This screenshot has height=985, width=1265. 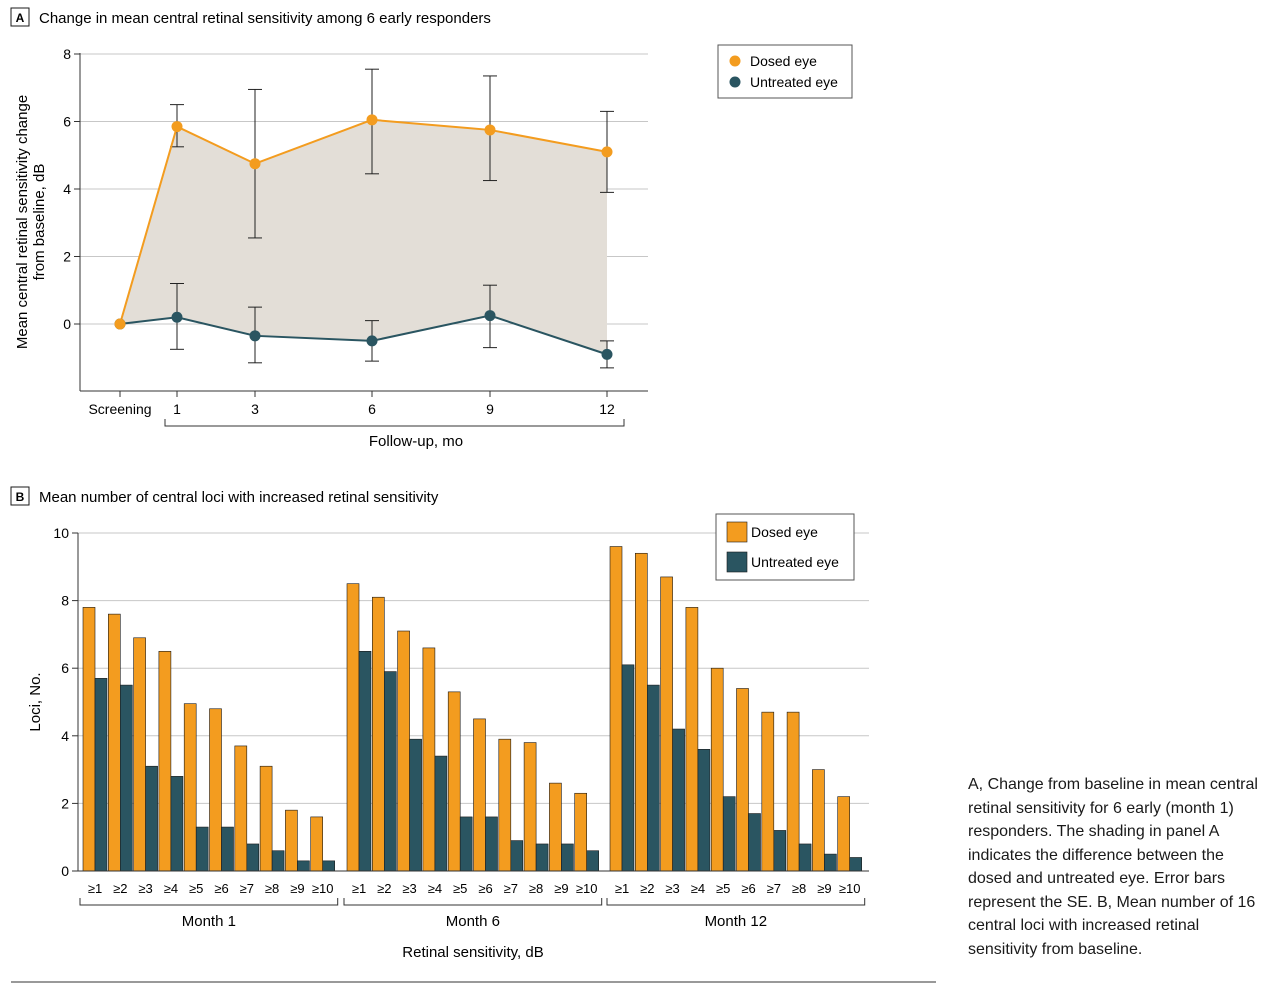 I want to click on follow-up-bracket, so click(x=394, y=423).